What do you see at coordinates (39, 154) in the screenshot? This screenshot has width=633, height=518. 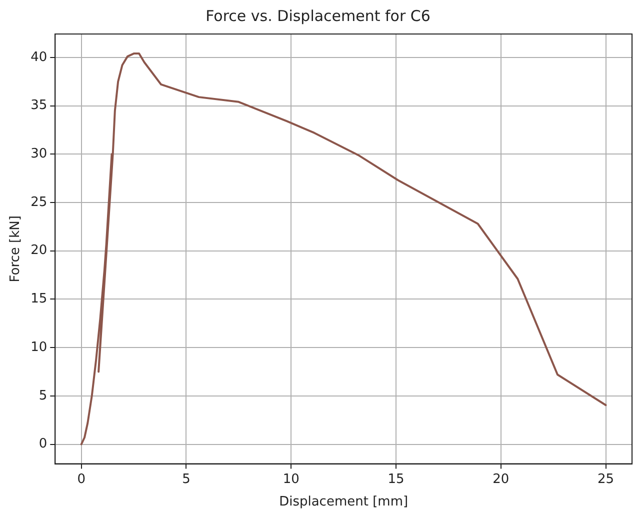 I see `y-tick-label: 30` at bounding box center [39, 154].